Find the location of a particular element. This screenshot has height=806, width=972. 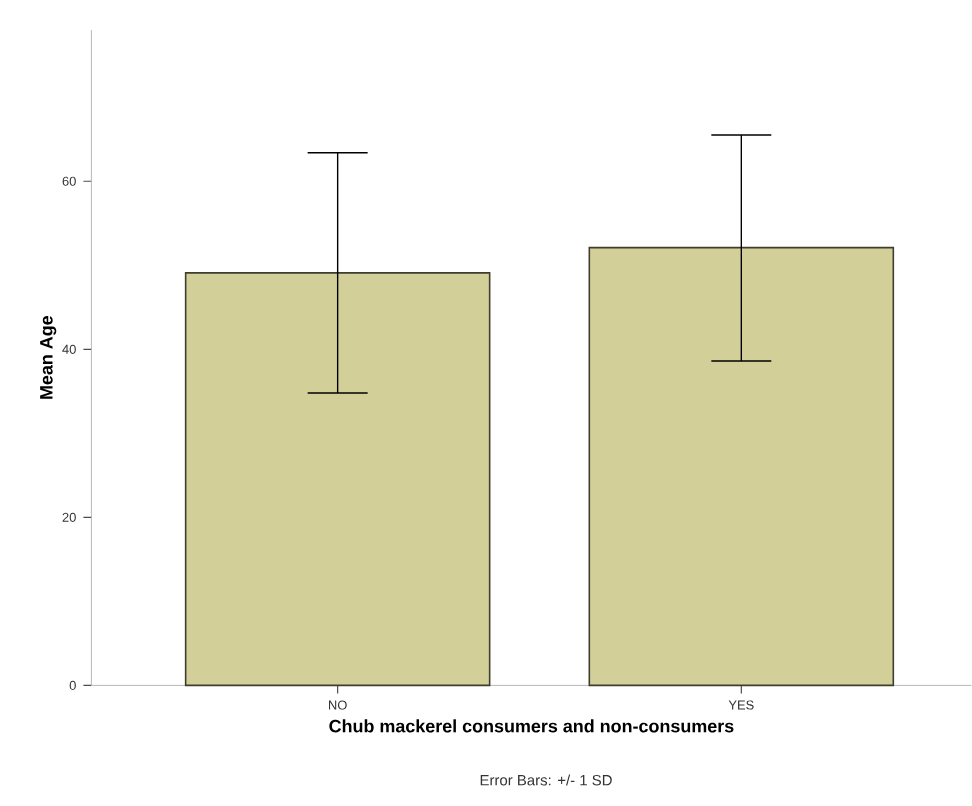

x-axis-title: Chub mackerel consumers and non-consumers is located at coordinates (531, 726).